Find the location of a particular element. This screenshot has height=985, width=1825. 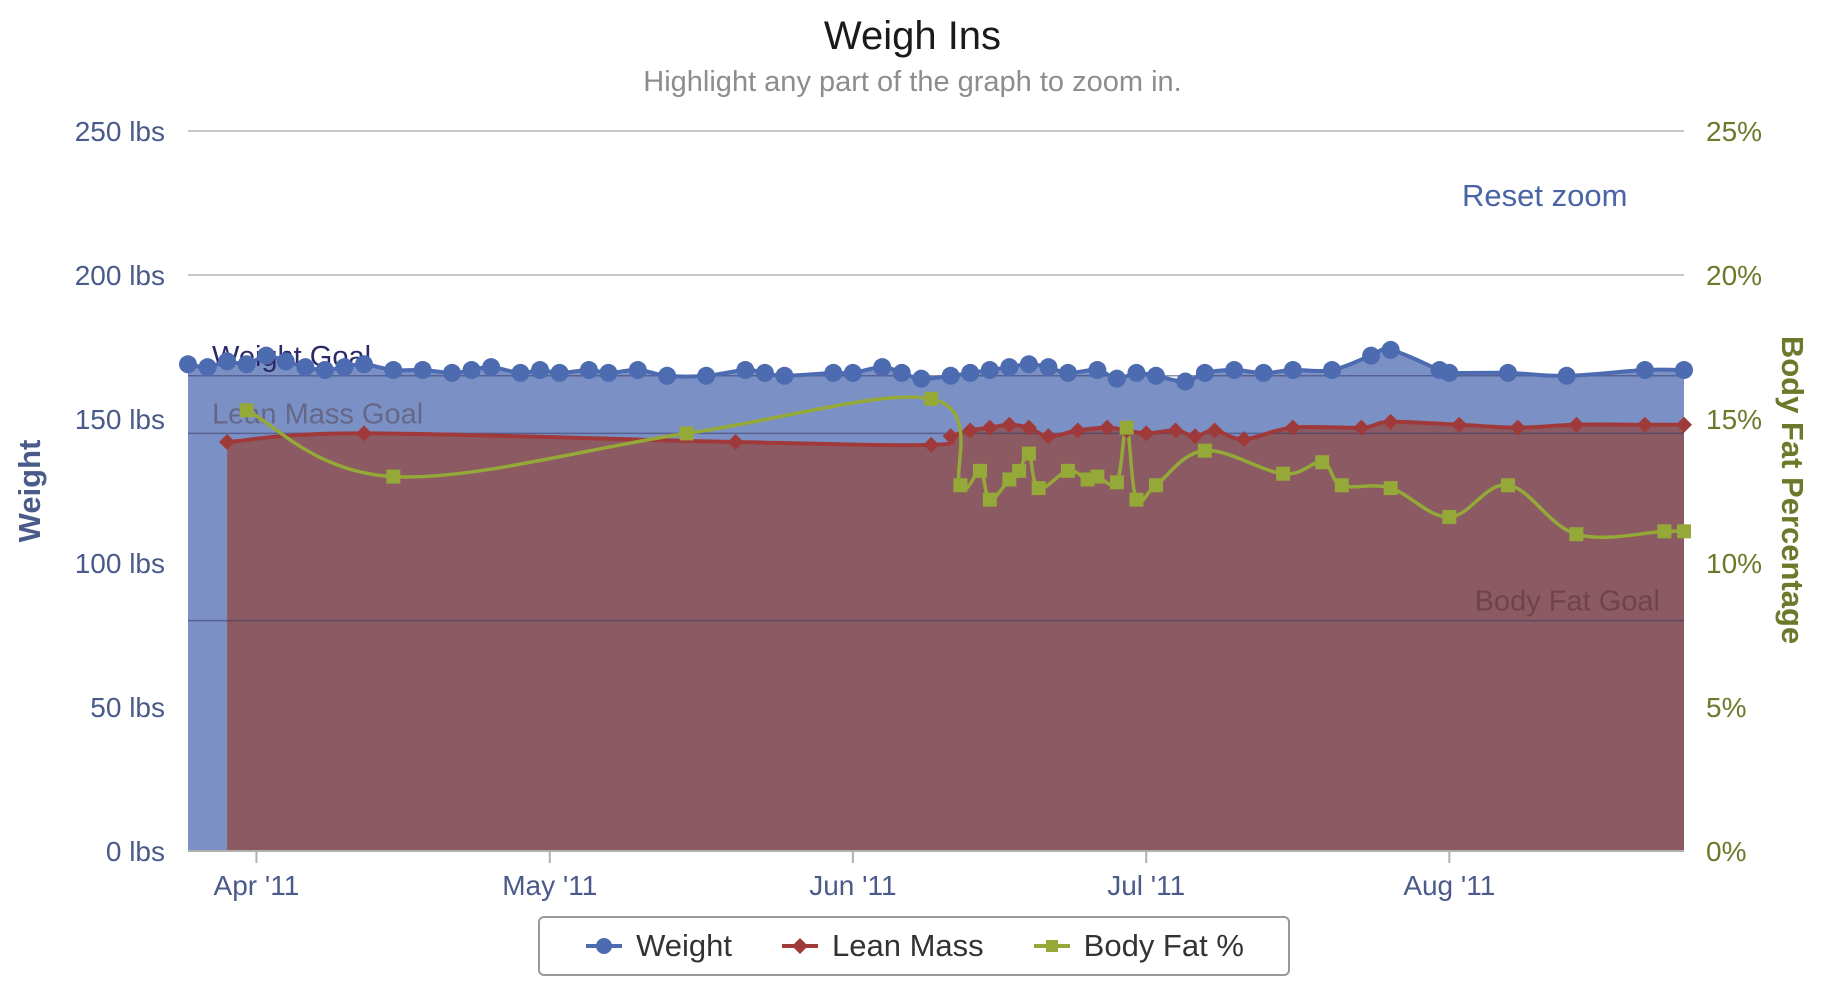

y-left-tick-label: 150 lbs is located at coordinates (120, 419).